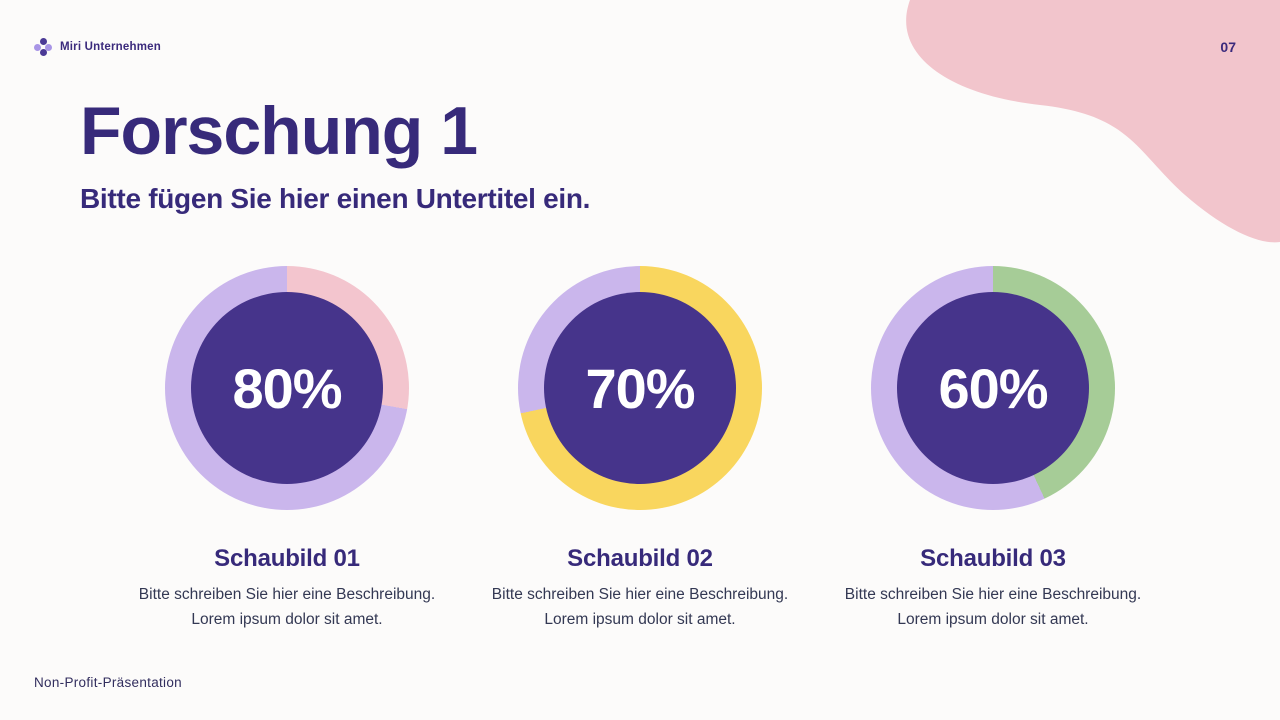 This screenshot has width=1280, height=720. Describe the element at coordinates (108, 682) in the screenshot. I see `slide-footer: Non-Profit-Präsentation` at that location.